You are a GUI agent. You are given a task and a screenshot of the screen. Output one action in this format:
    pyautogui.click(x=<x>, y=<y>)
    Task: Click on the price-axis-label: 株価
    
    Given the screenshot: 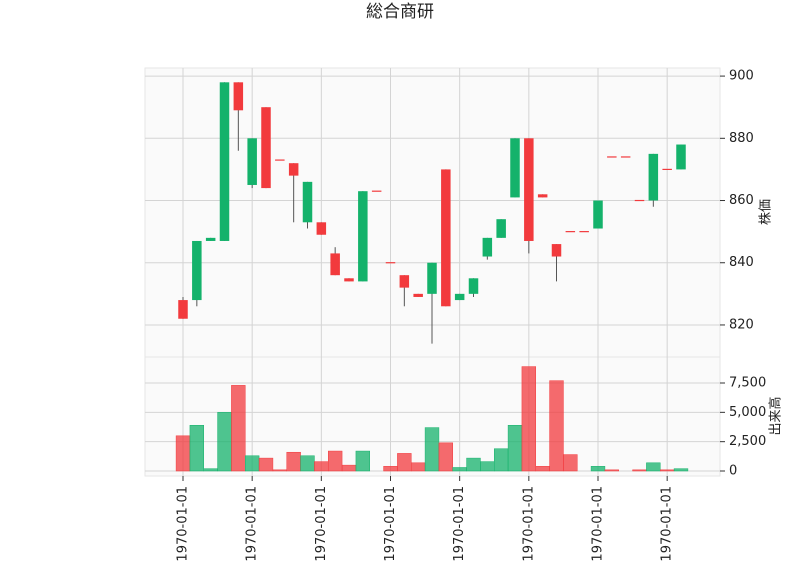 What is the action you would take?
    pyautogui.click(x=766, y=212)
    